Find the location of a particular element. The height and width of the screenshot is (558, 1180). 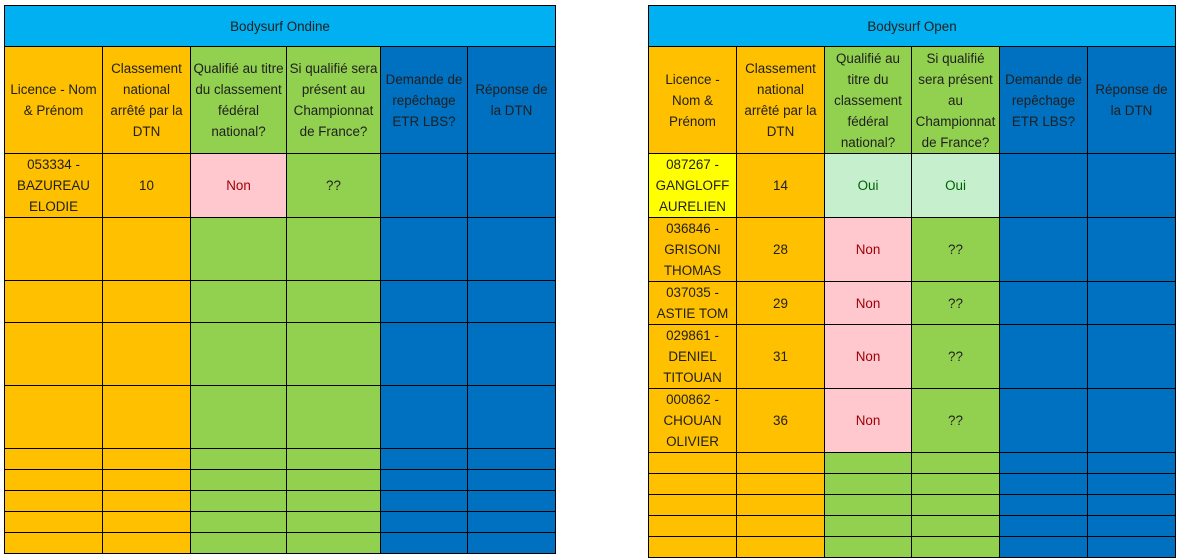

ondine-cell-present: ?? is located at coordinates (333, 185).